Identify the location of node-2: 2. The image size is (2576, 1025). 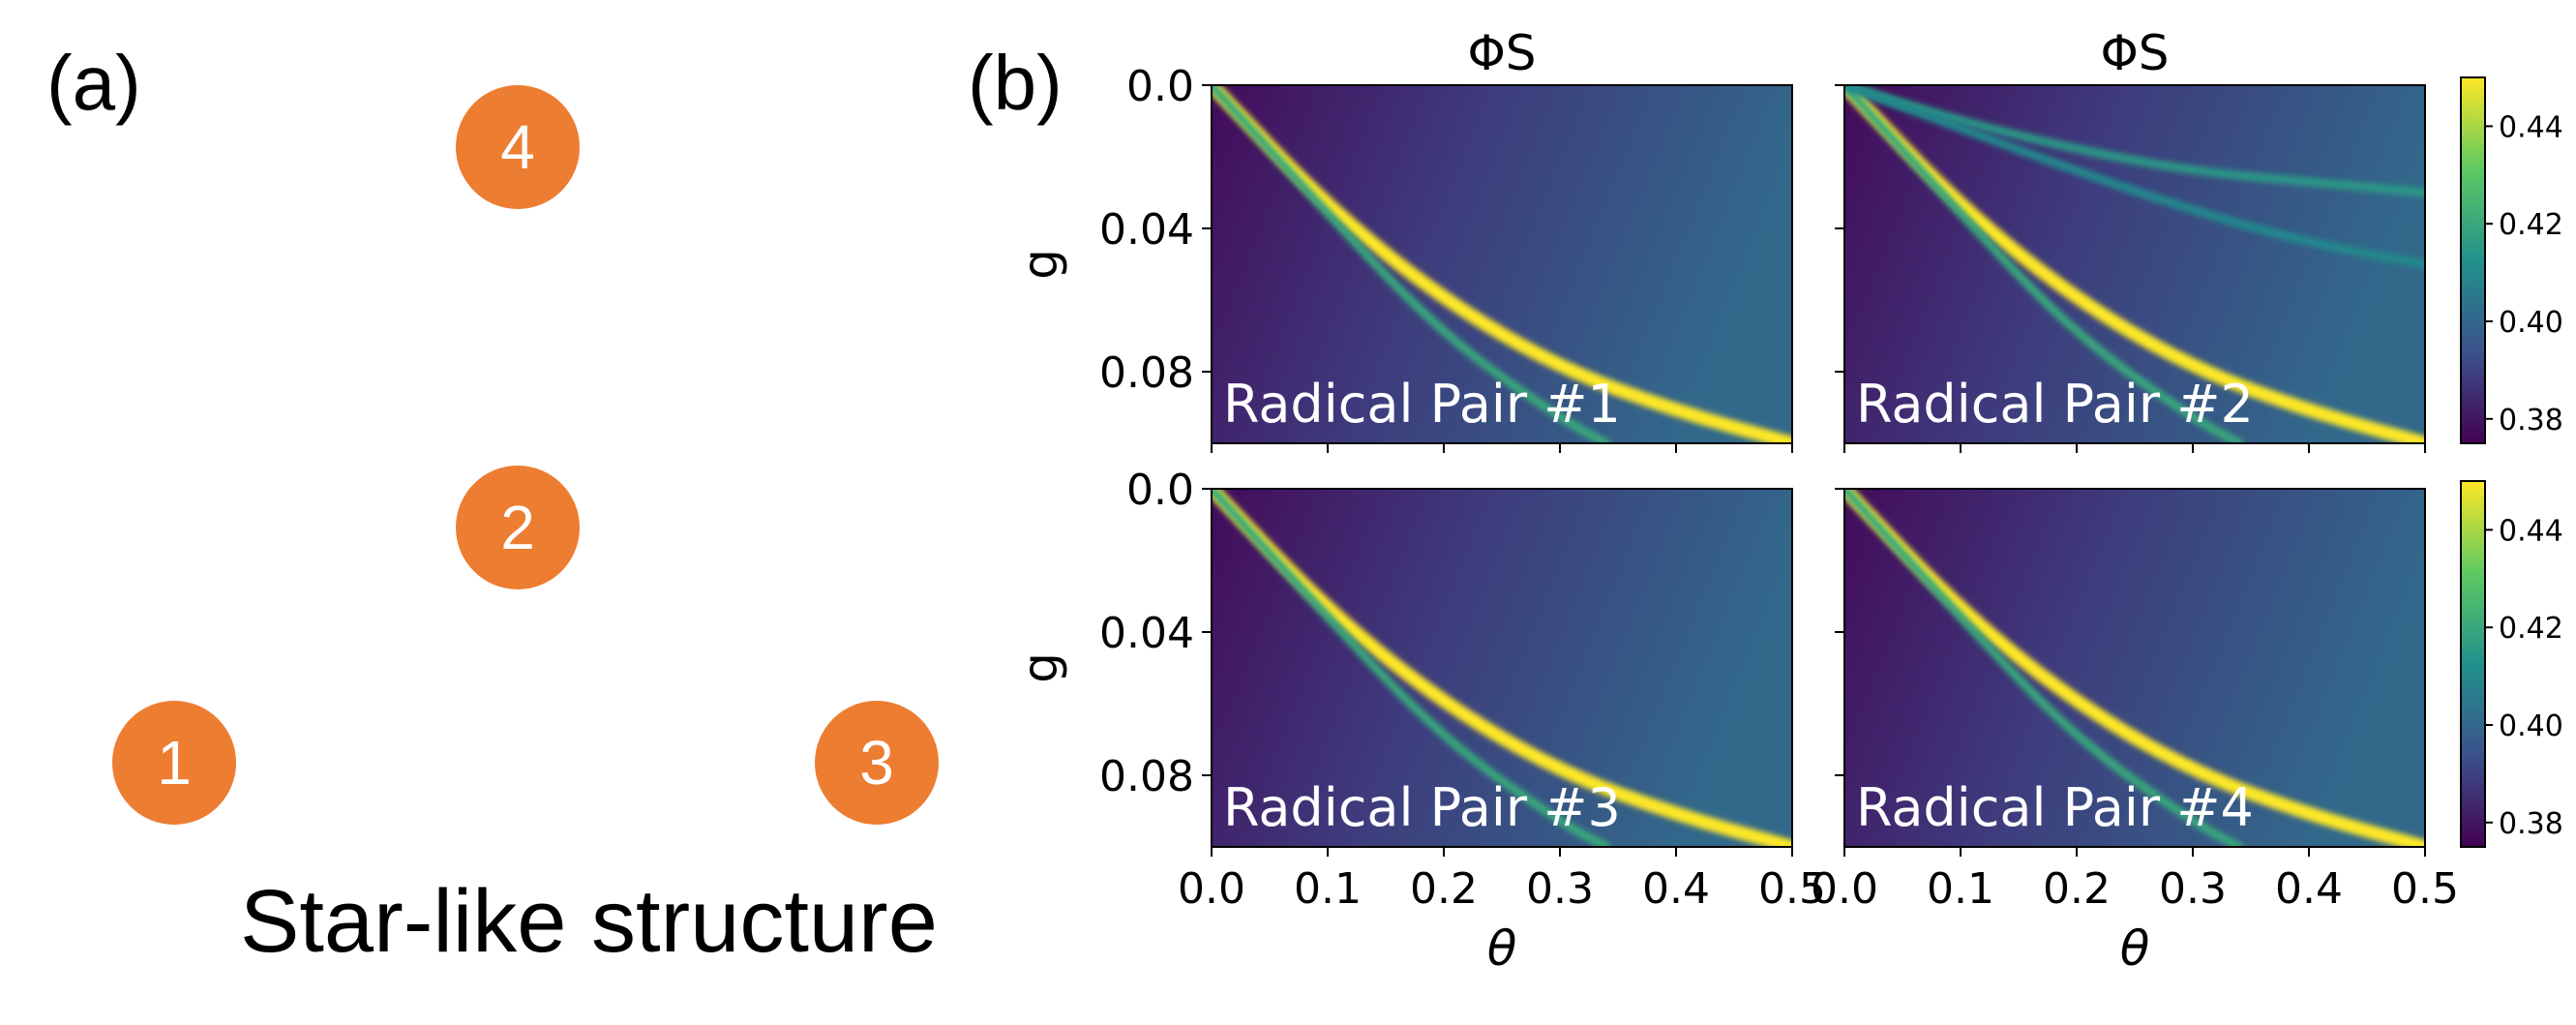
(518, 527).